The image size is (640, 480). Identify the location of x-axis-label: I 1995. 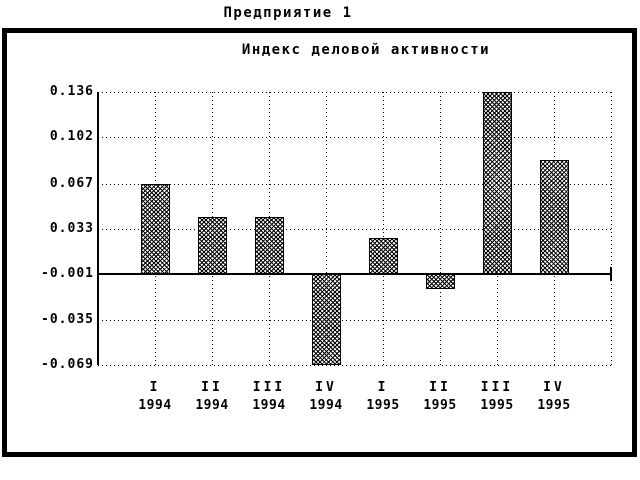
(383, 397).